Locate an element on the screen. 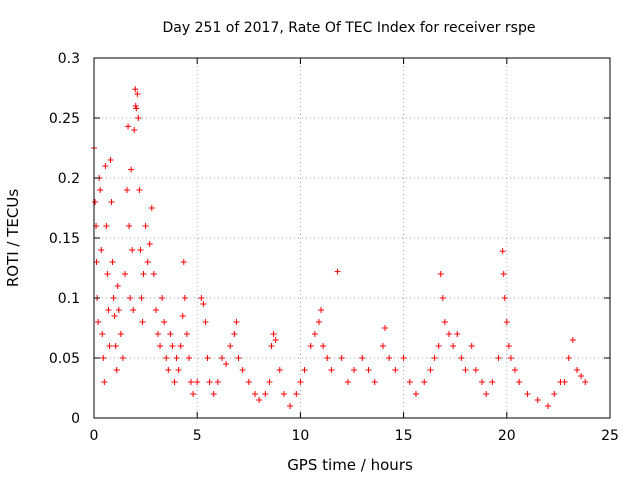  y-tick-label: 0.1 is located at coordinates (69, 299).